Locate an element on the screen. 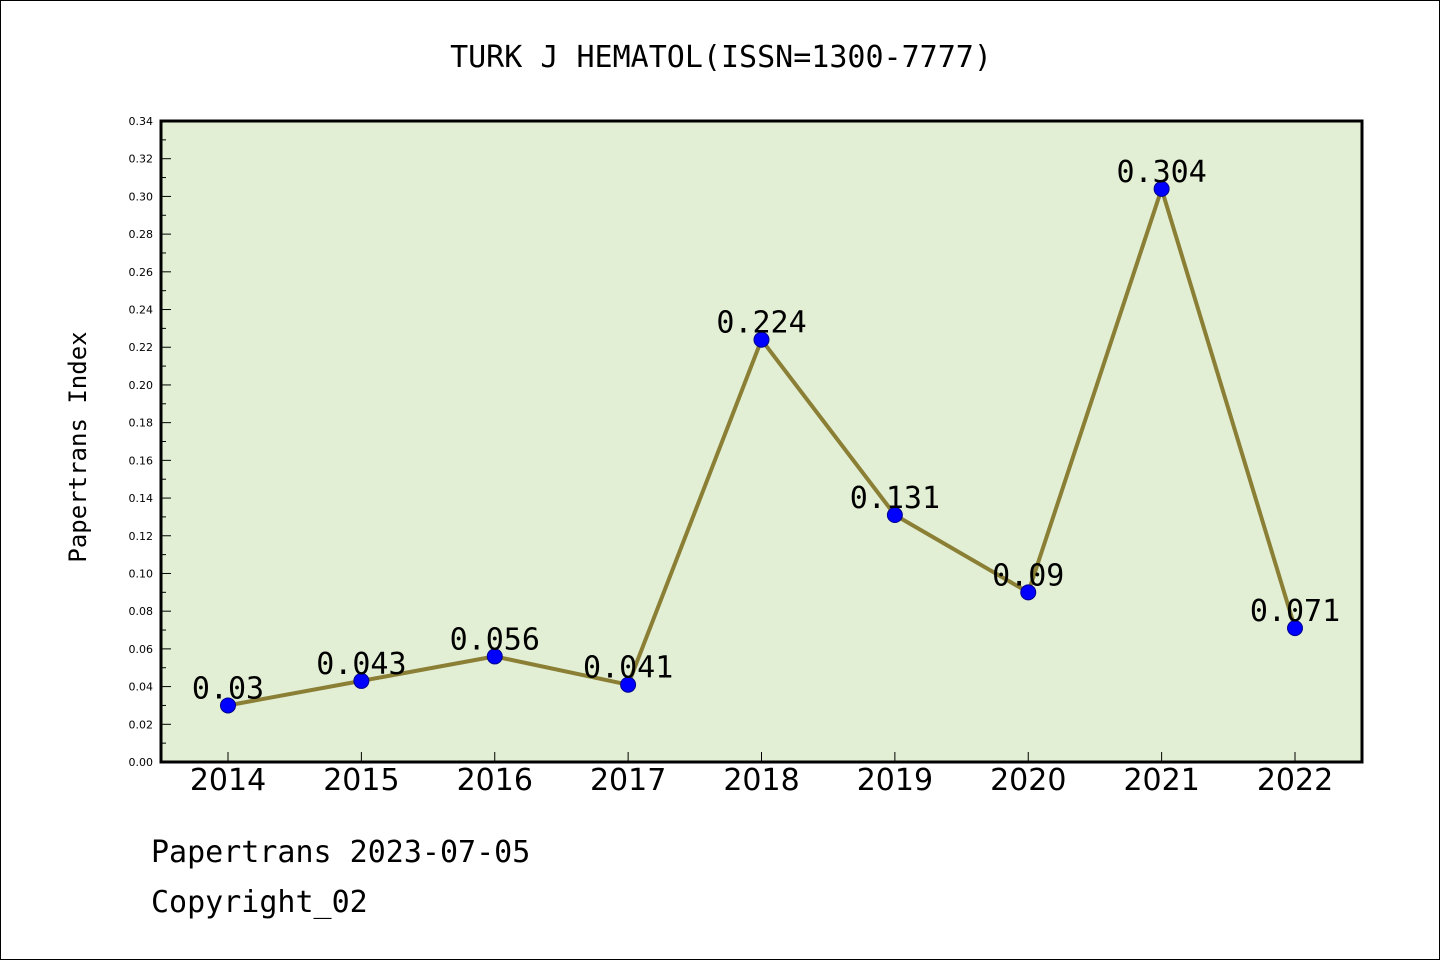  data-label: 0.043 is located at coordinates (361, 664).